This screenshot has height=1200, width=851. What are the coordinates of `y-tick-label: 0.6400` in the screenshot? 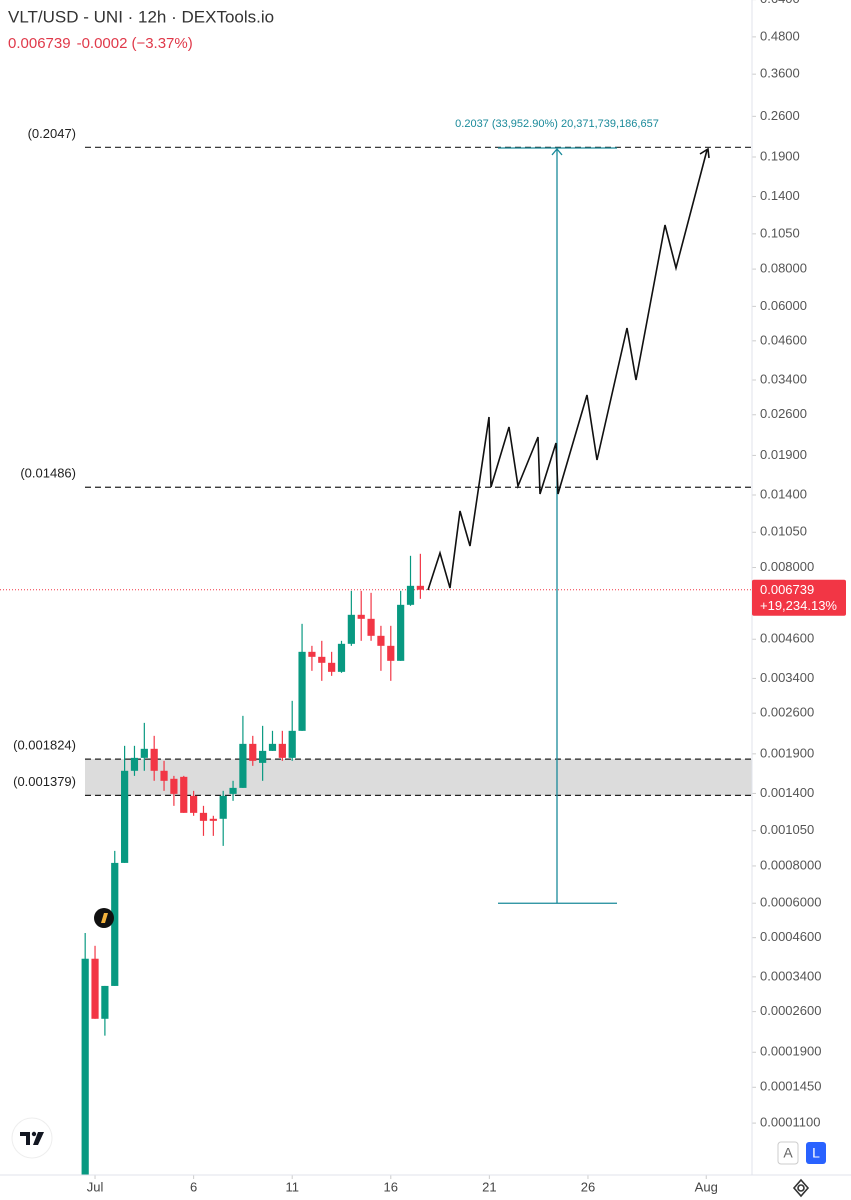 It's located at (780, 3).